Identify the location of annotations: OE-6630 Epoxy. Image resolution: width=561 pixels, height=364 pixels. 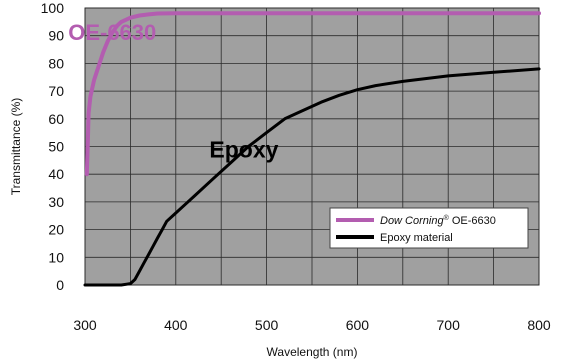
(173, 91).